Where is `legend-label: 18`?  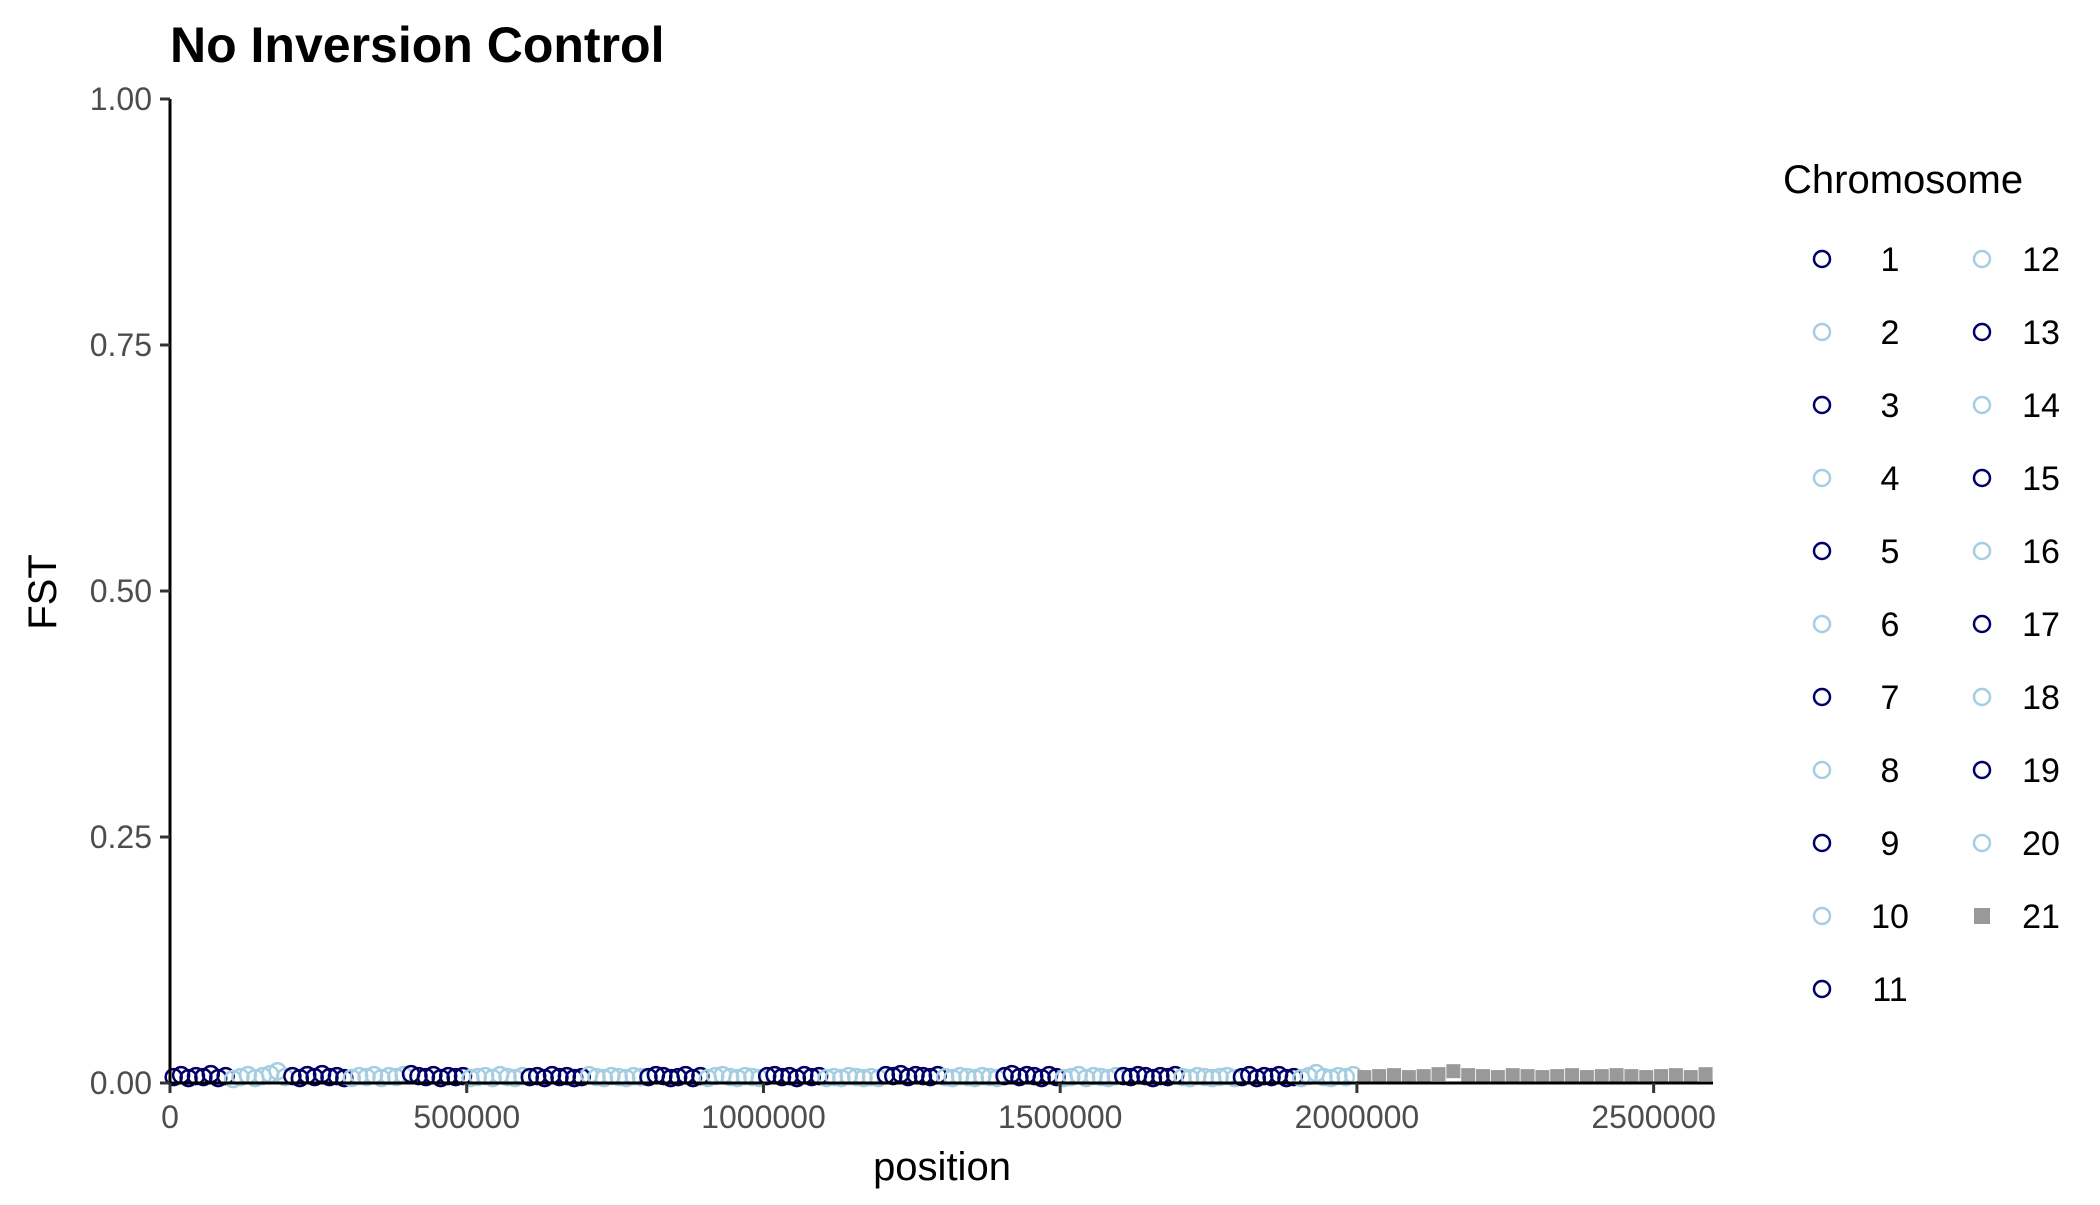
legend-label: 18 is located at coordinates (2041, 698).